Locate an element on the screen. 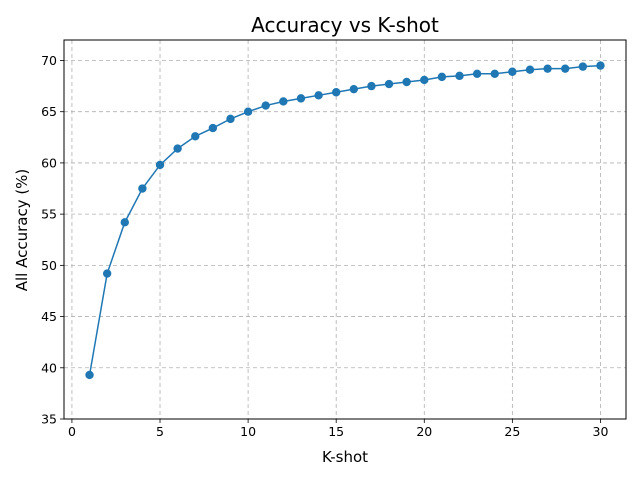 The image size is (640, 480). y-tick-label: 45 is located at coordinates (49, 316).